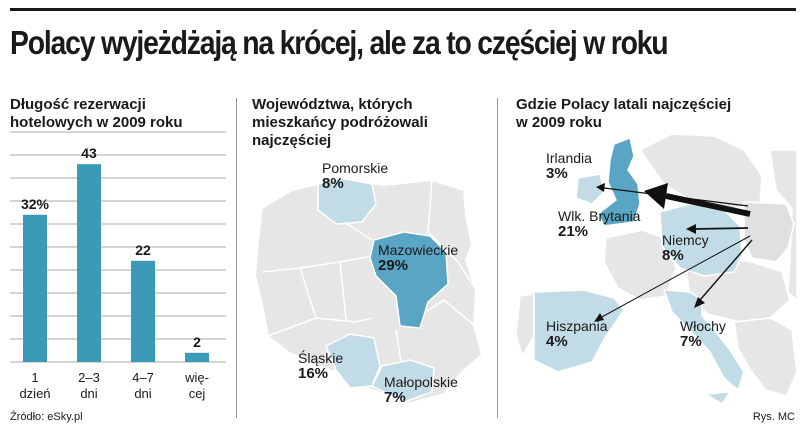 Image resolution: width=805 pixels, height=429 pixels. I want to click on destination-label-italy: Włochy 7%, so click(703, 334).